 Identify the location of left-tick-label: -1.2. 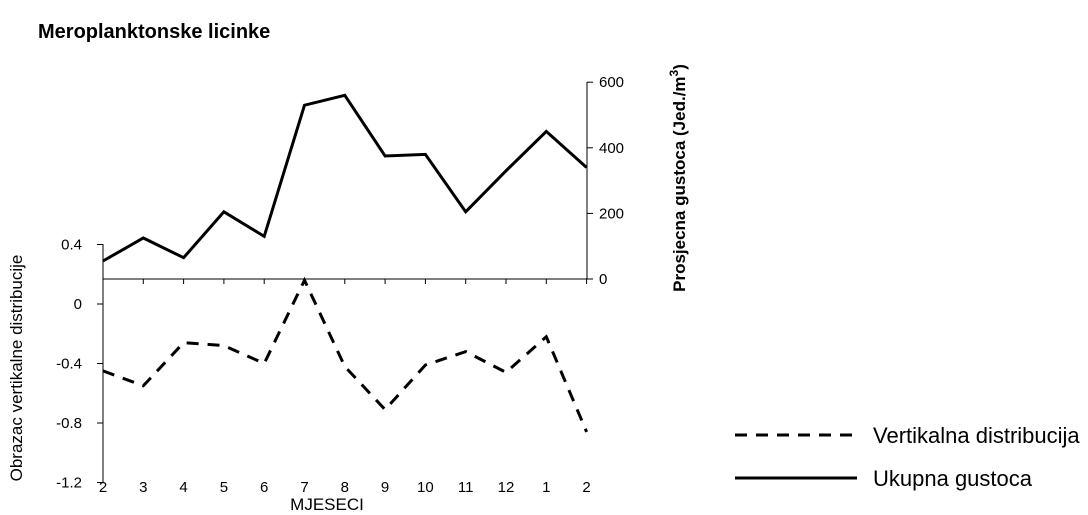
(69, 483).